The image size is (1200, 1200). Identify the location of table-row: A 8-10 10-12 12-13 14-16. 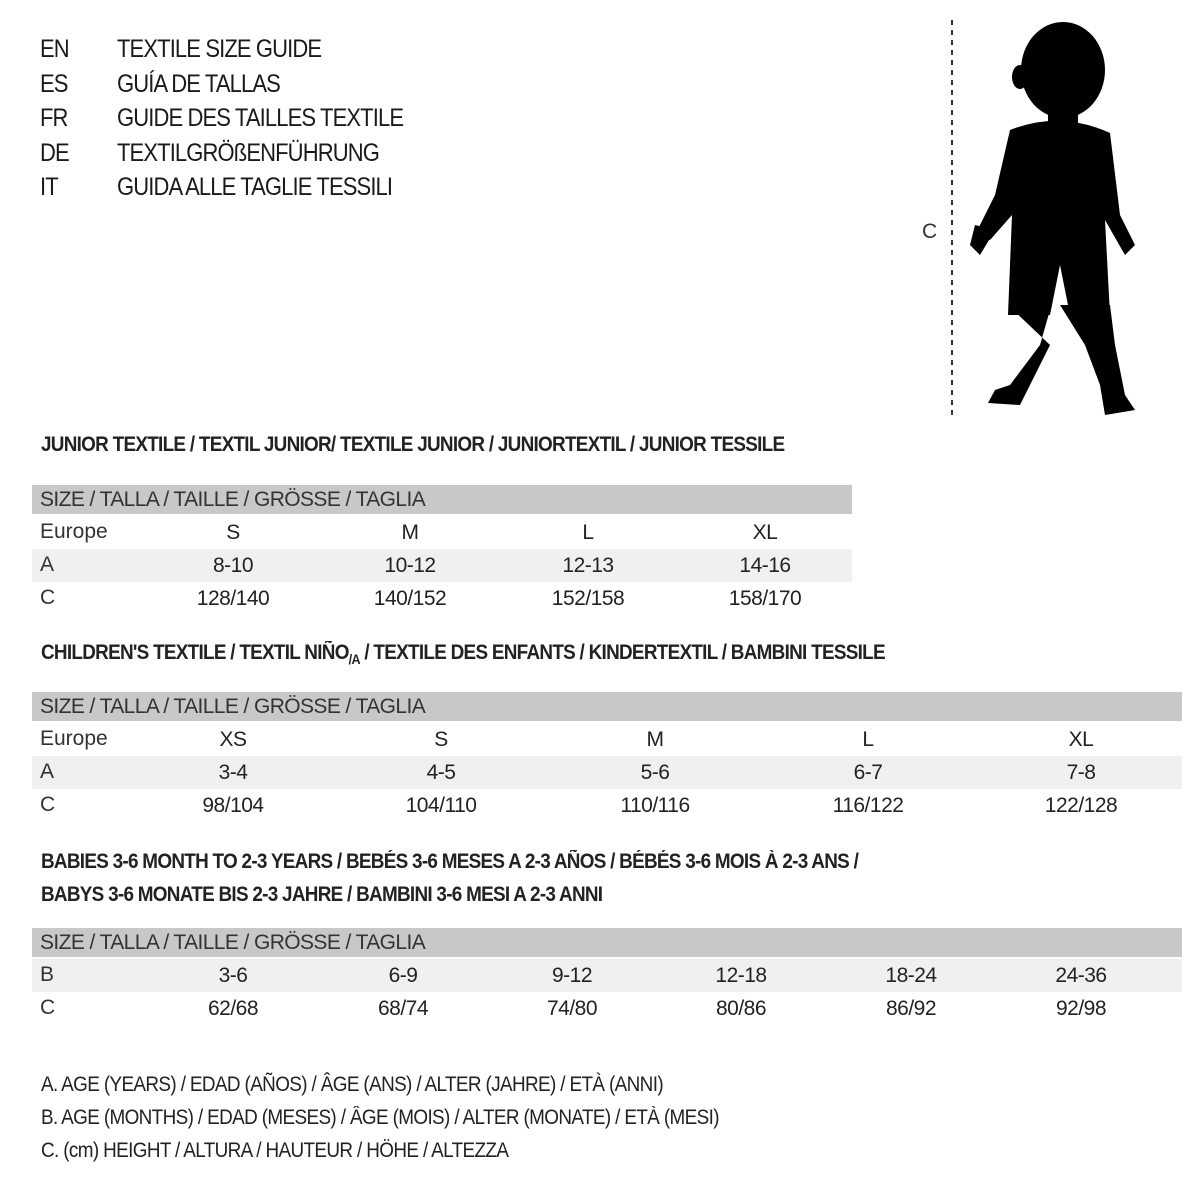
(442, 565).